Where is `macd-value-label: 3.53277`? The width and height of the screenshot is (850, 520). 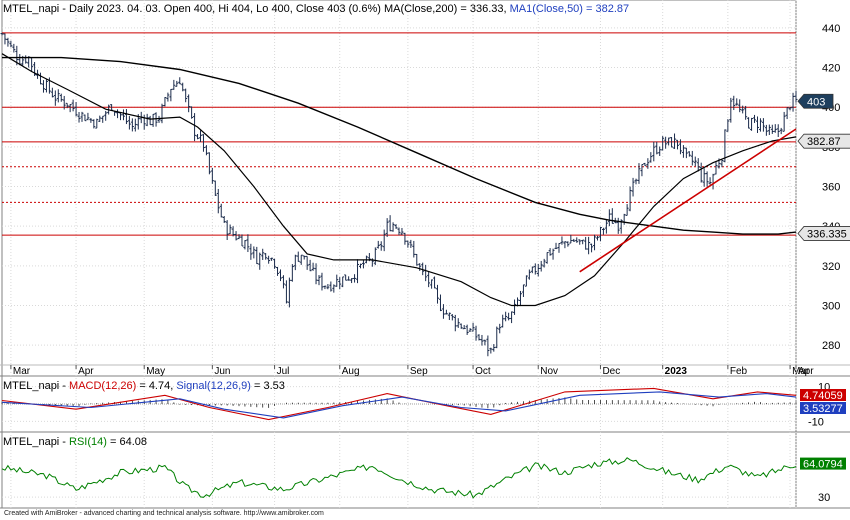
macd-value-label: 3.53277 is located at coordinates (823, 409).